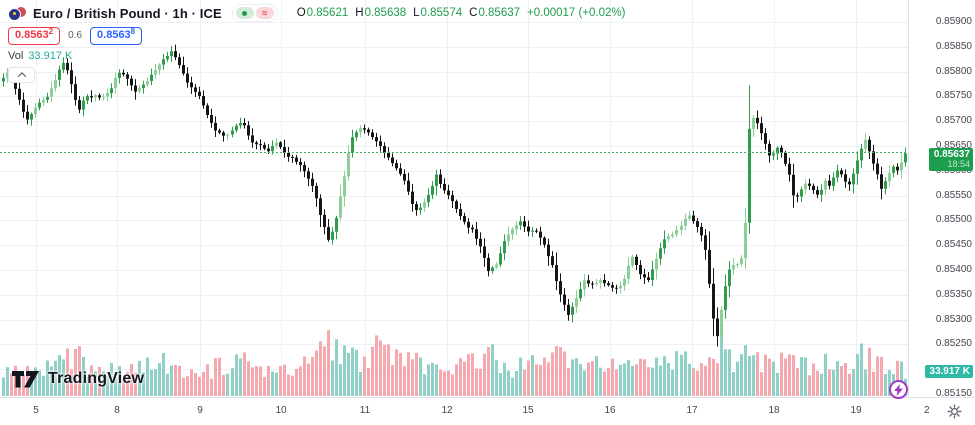 The width and height of the screenshot is (975, 425). I want to click on price-tick-label: 0.85500, so click(953, 220).